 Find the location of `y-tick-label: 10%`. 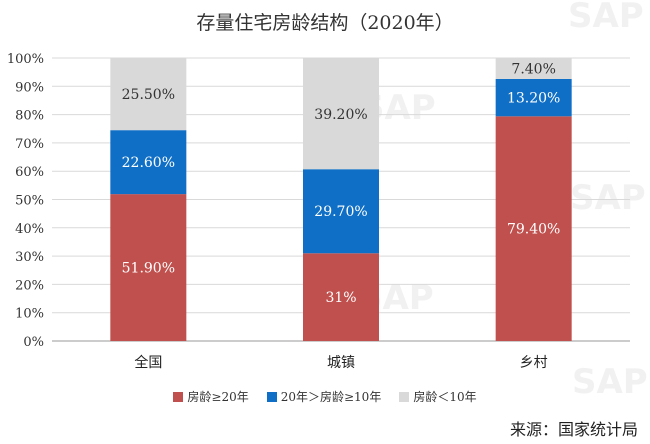

y-tick-label: 10% is located at coordinates (29, 314).